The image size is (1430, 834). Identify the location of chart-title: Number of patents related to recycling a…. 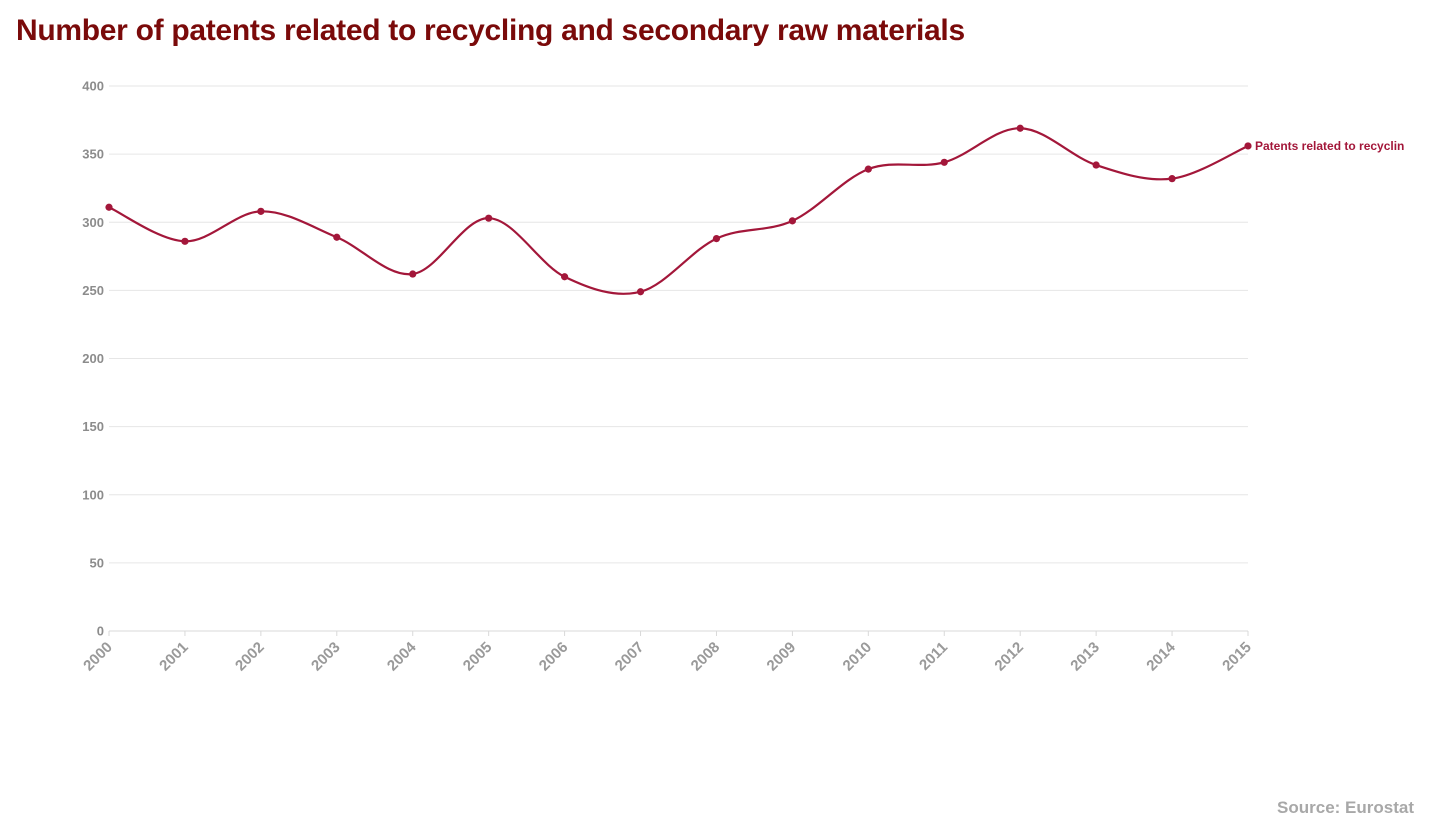
(490, 30).